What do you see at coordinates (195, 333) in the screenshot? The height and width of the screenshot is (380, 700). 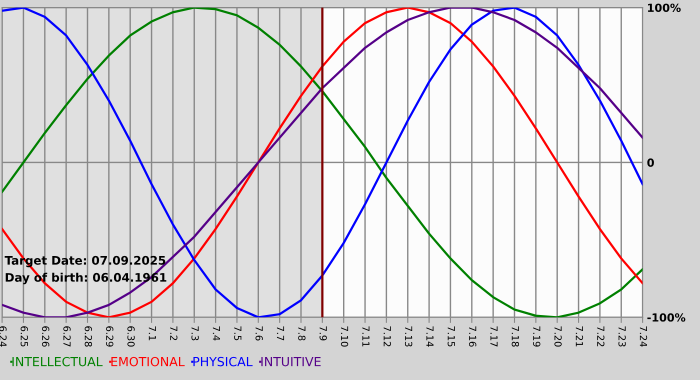 I see `x-tick-label: 7.3` at bounding box center [195, 333].